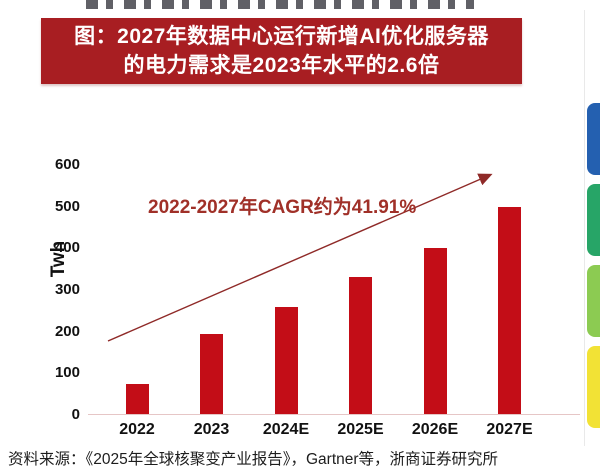 This screenshot has width=600, height=476. Describe the element at coordinates (282, 207) in the screenshot. I see `cagr-annotation: 2022-2027年CAGR约为41.91%` at that location.